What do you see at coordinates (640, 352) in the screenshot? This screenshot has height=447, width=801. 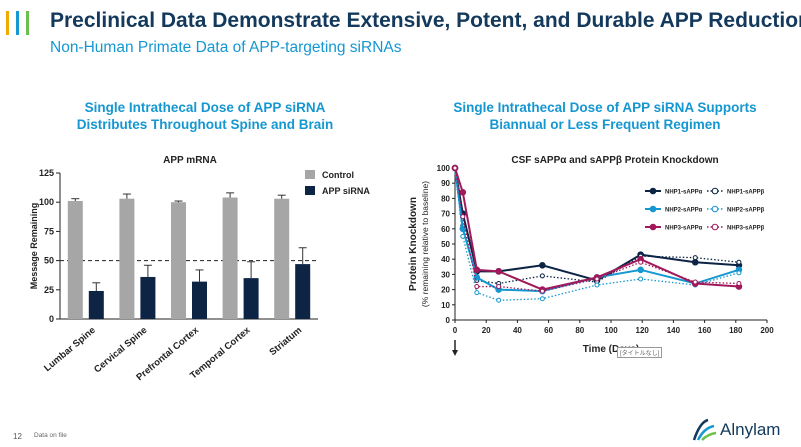 I see `untitled-tag: [タイトルなし]` at bounding box center [640, 352].